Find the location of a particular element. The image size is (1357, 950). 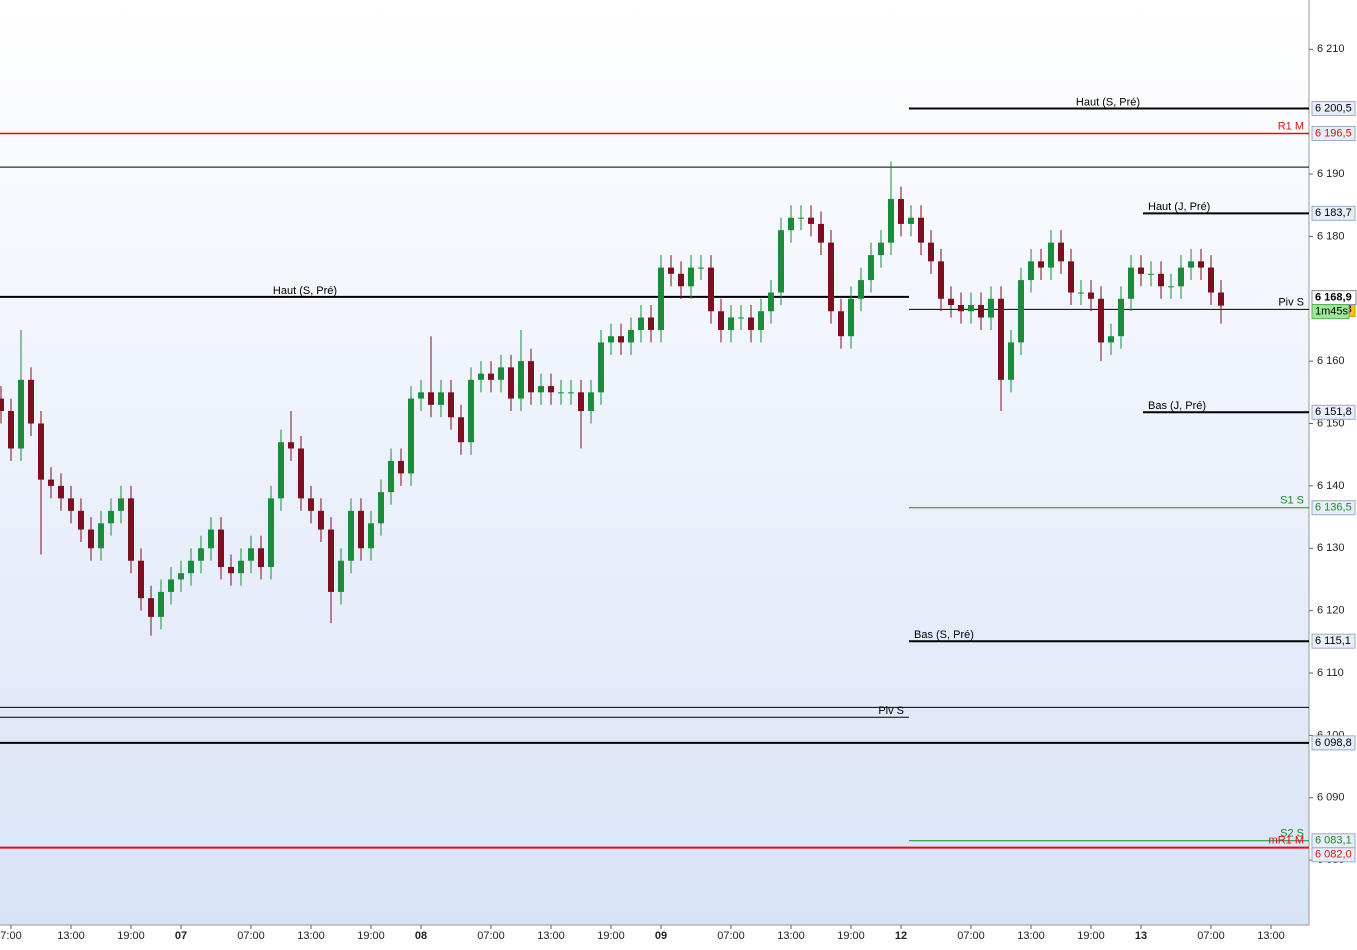

price-box-label: 6 183,7 is located at coordinates (1333, 213).